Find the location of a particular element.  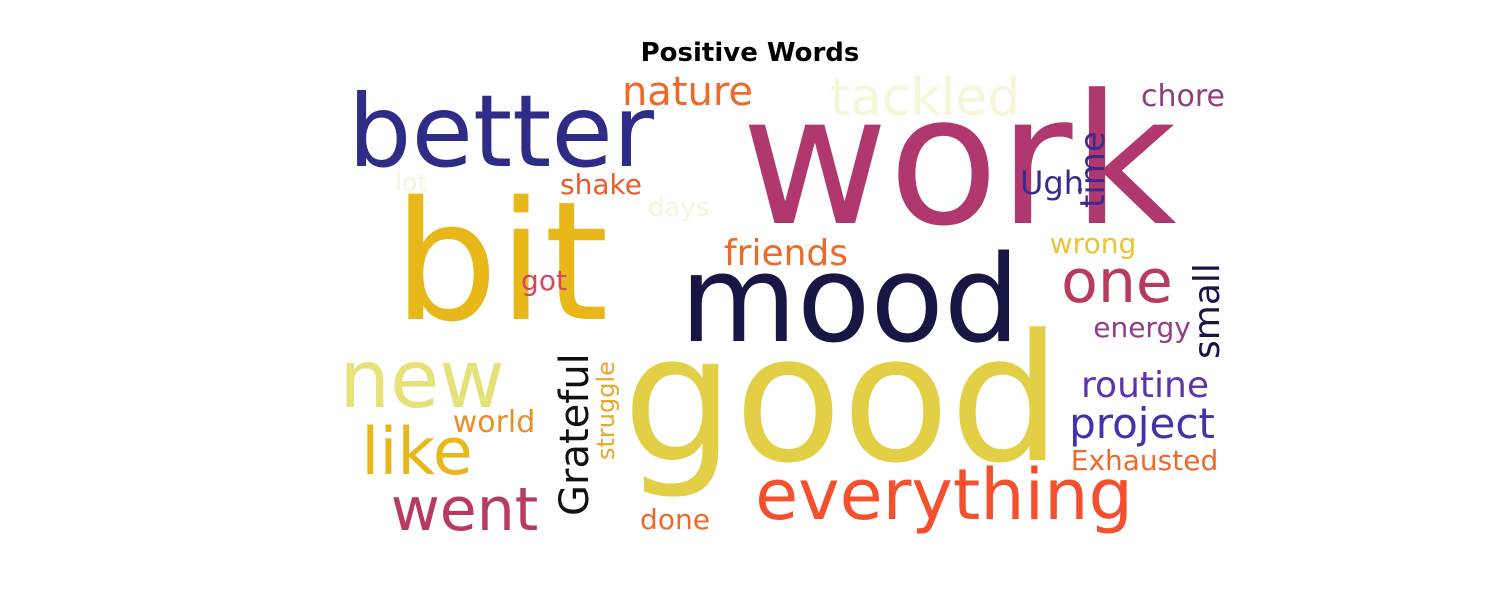

word-energy: energy is located at coordinates (1142, 327).